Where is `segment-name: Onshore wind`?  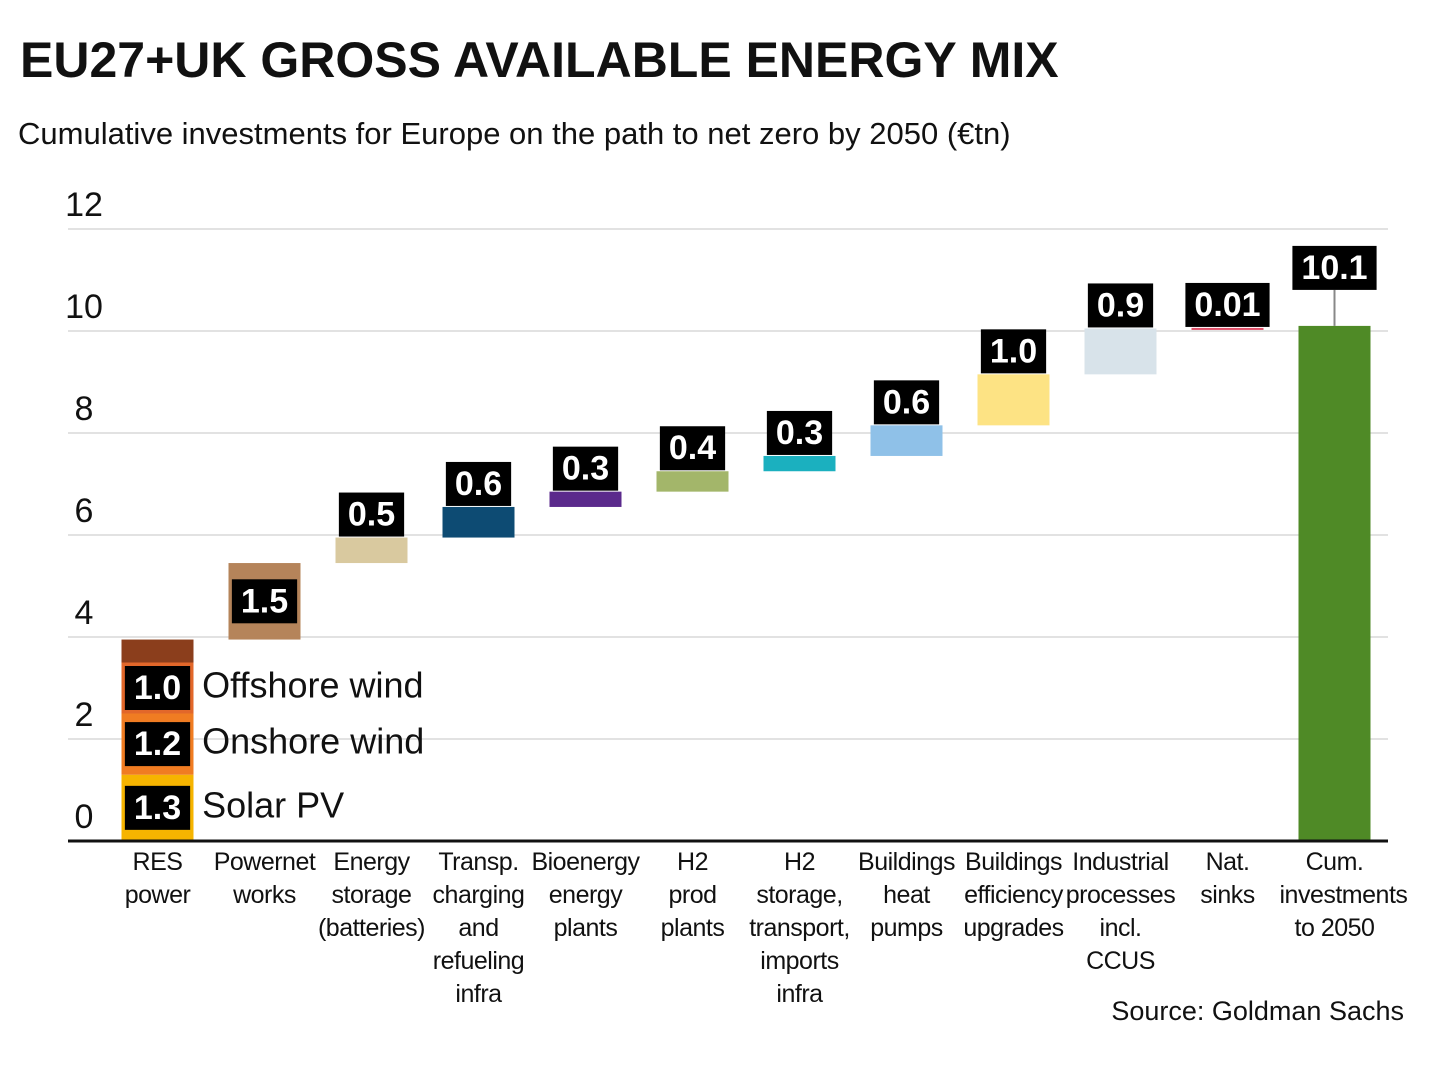
segment-name: Onshore wind is located at coordinates (313, 741).